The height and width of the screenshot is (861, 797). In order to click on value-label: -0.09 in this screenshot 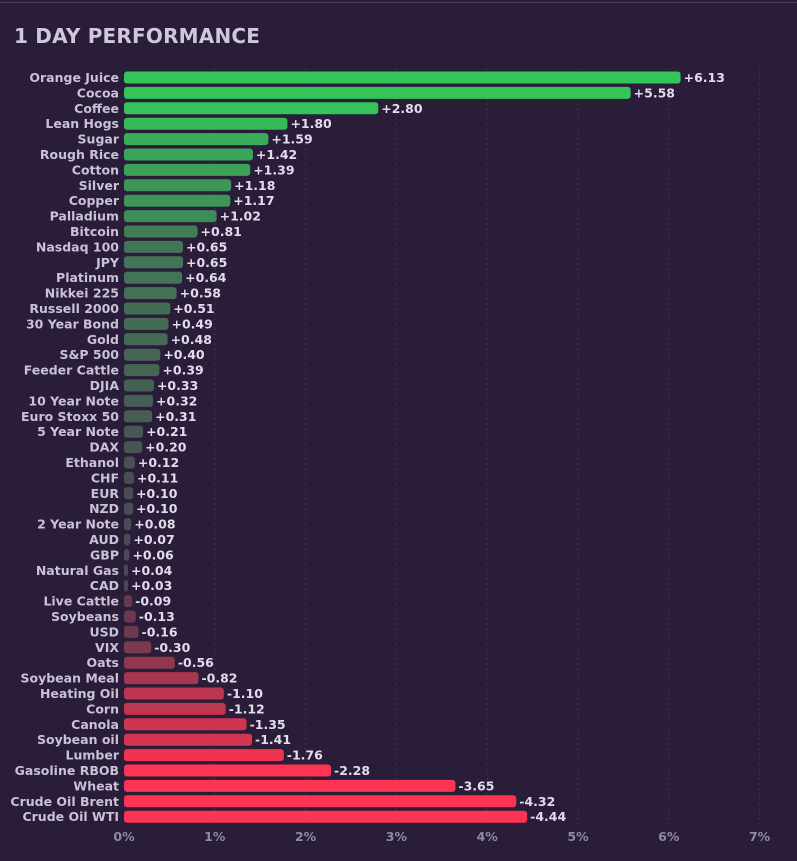, I will do `click(153, 601)`.